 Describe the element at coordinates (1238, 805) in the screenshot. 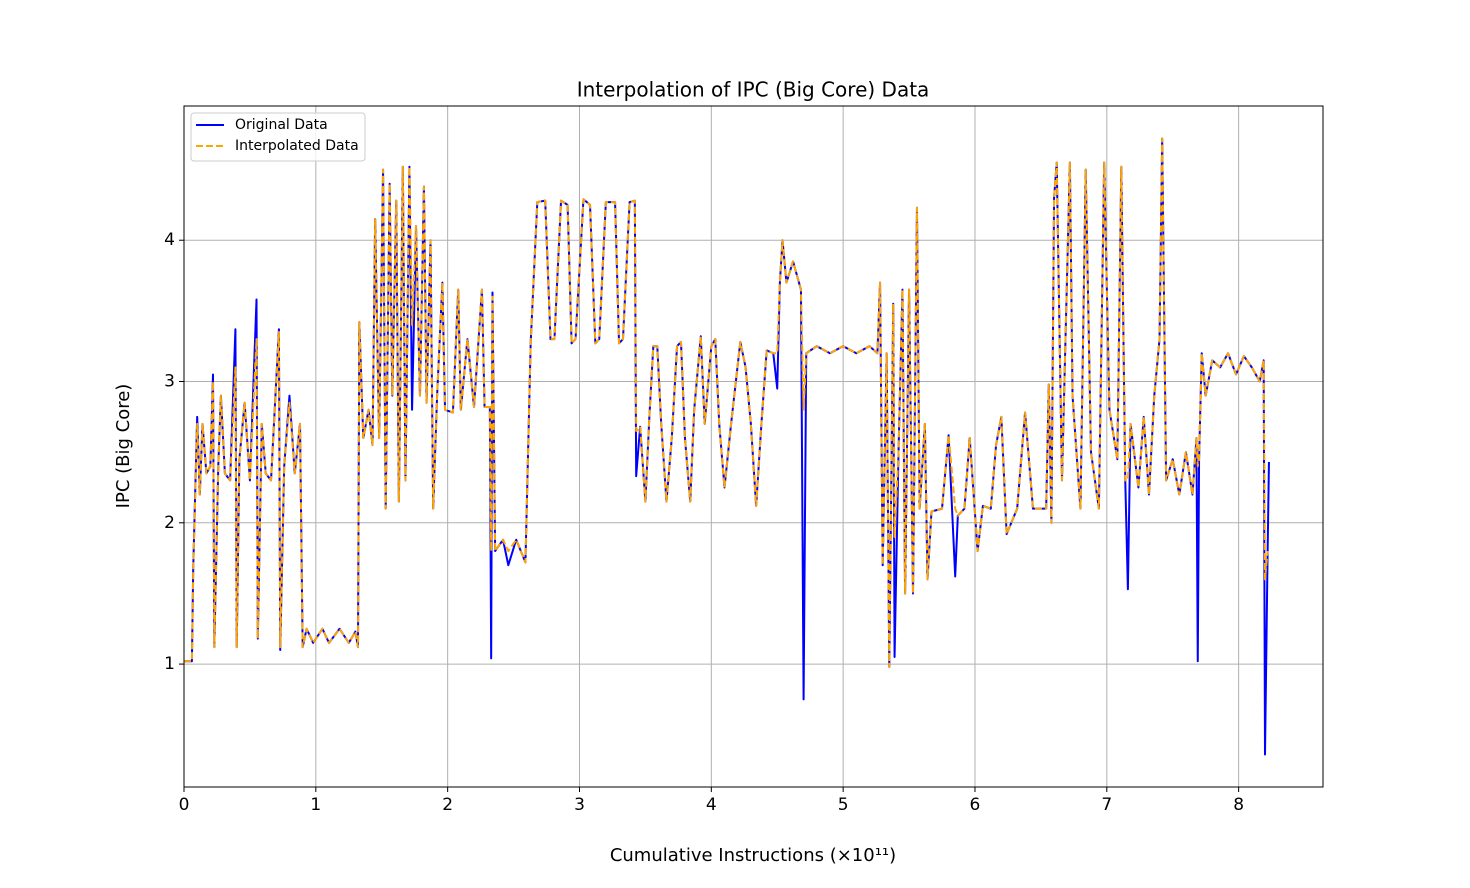

I see `x-tick-label: 8` at that location.